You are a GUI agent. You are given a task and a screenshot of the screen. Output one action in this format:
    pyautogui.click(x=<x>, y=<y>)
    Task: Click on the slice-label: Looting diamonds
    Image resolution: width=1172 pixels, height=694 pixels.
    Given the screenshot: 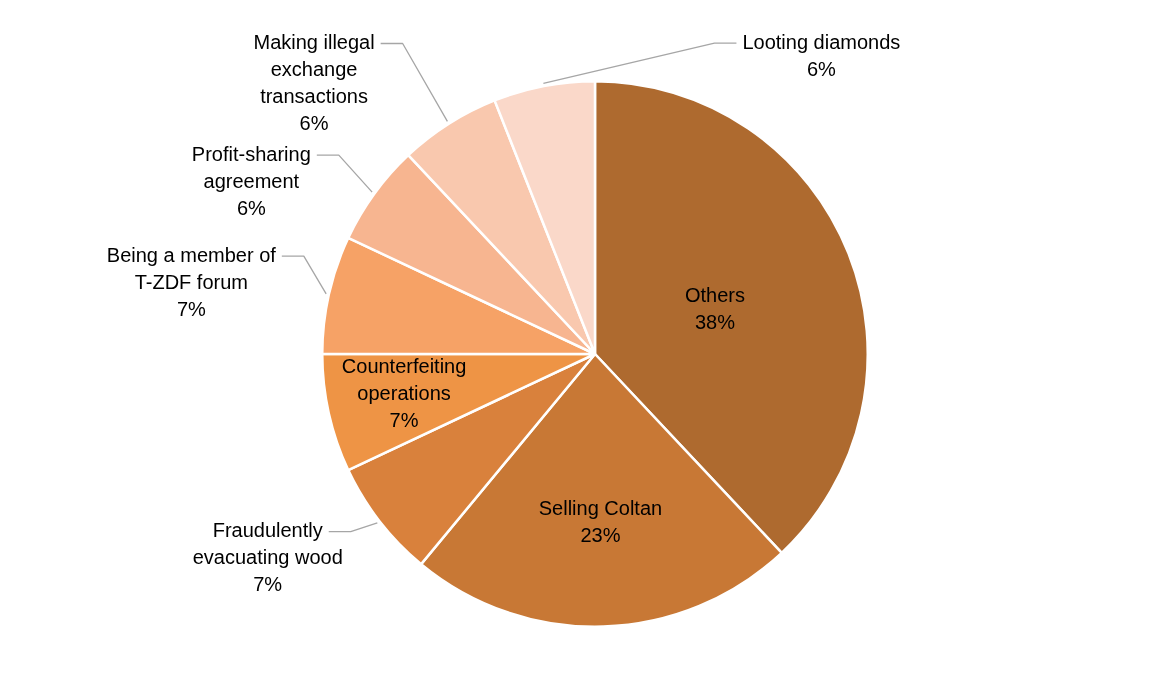 What is the action you would take?
    pyautogui.click(x=821, y=41)
    